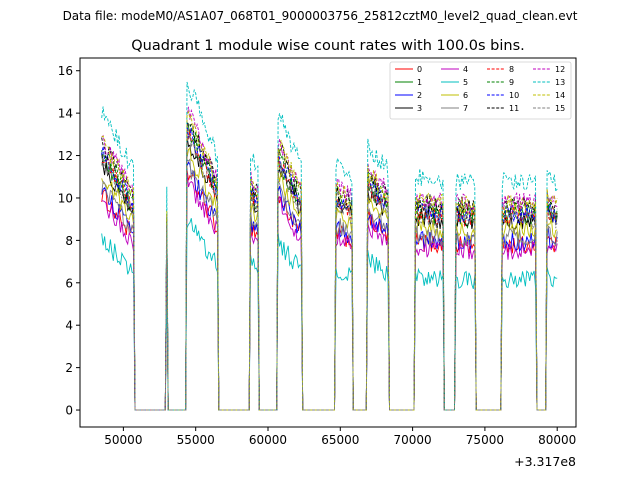  Describe the element at coordinates (465, 82) in the screenshot. I see `legend-label: 5` at that location.